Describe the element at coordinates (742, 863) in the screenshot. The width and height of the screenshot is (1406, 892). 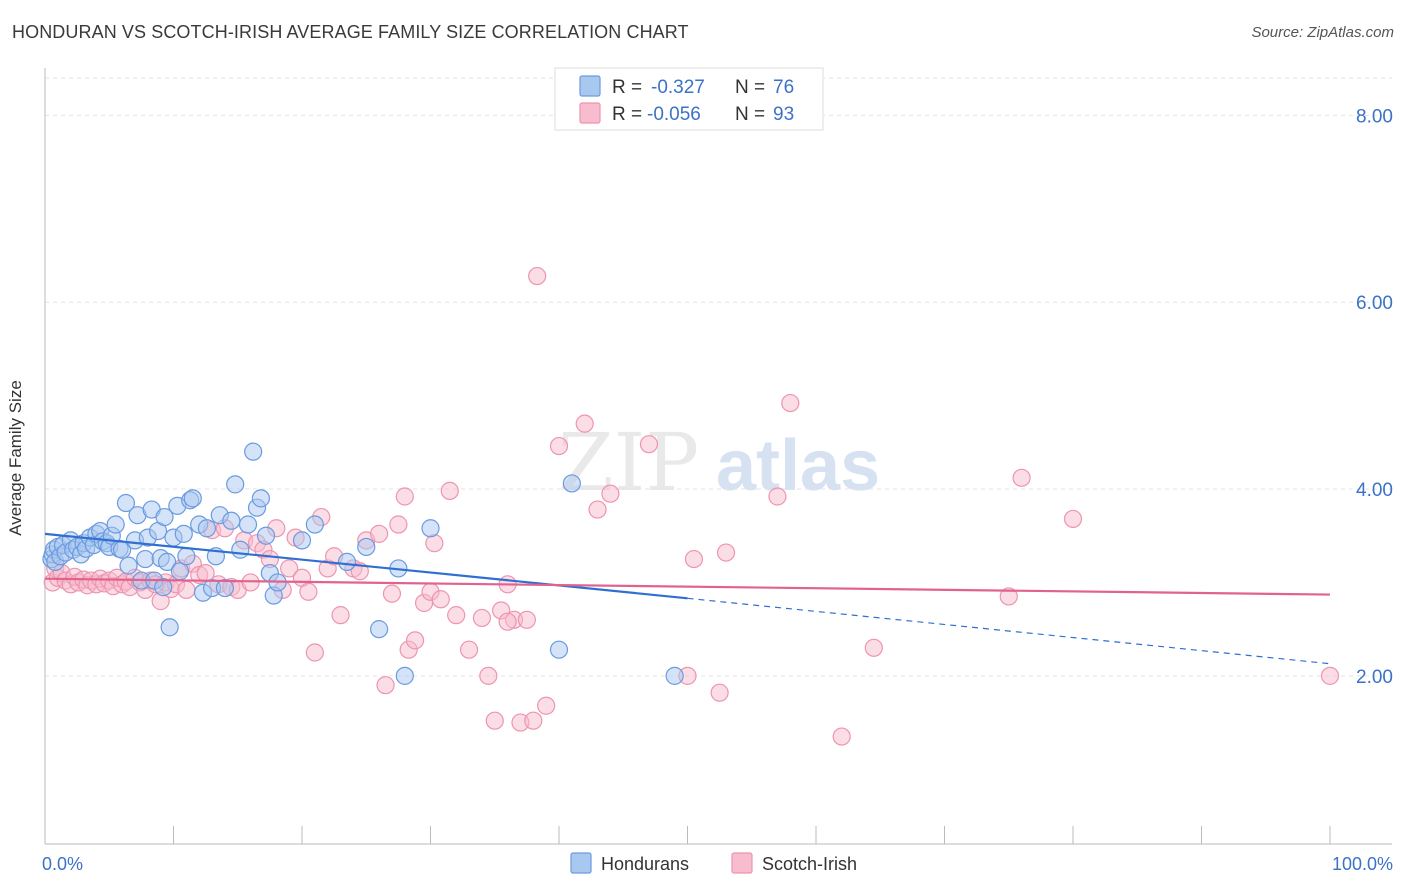
I see `series-legend-swatch-scotch-irish` at that location.